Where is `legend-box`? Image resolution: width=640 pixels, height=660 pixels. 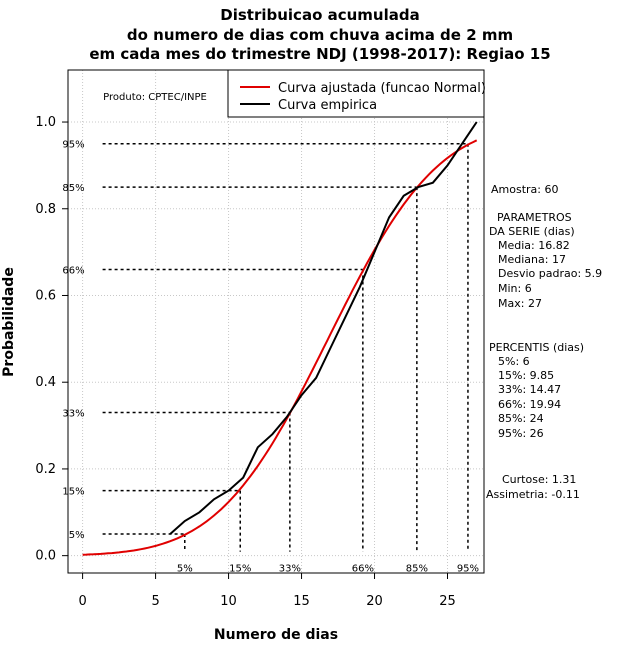 legend-box is located at coordinates (356, 93).